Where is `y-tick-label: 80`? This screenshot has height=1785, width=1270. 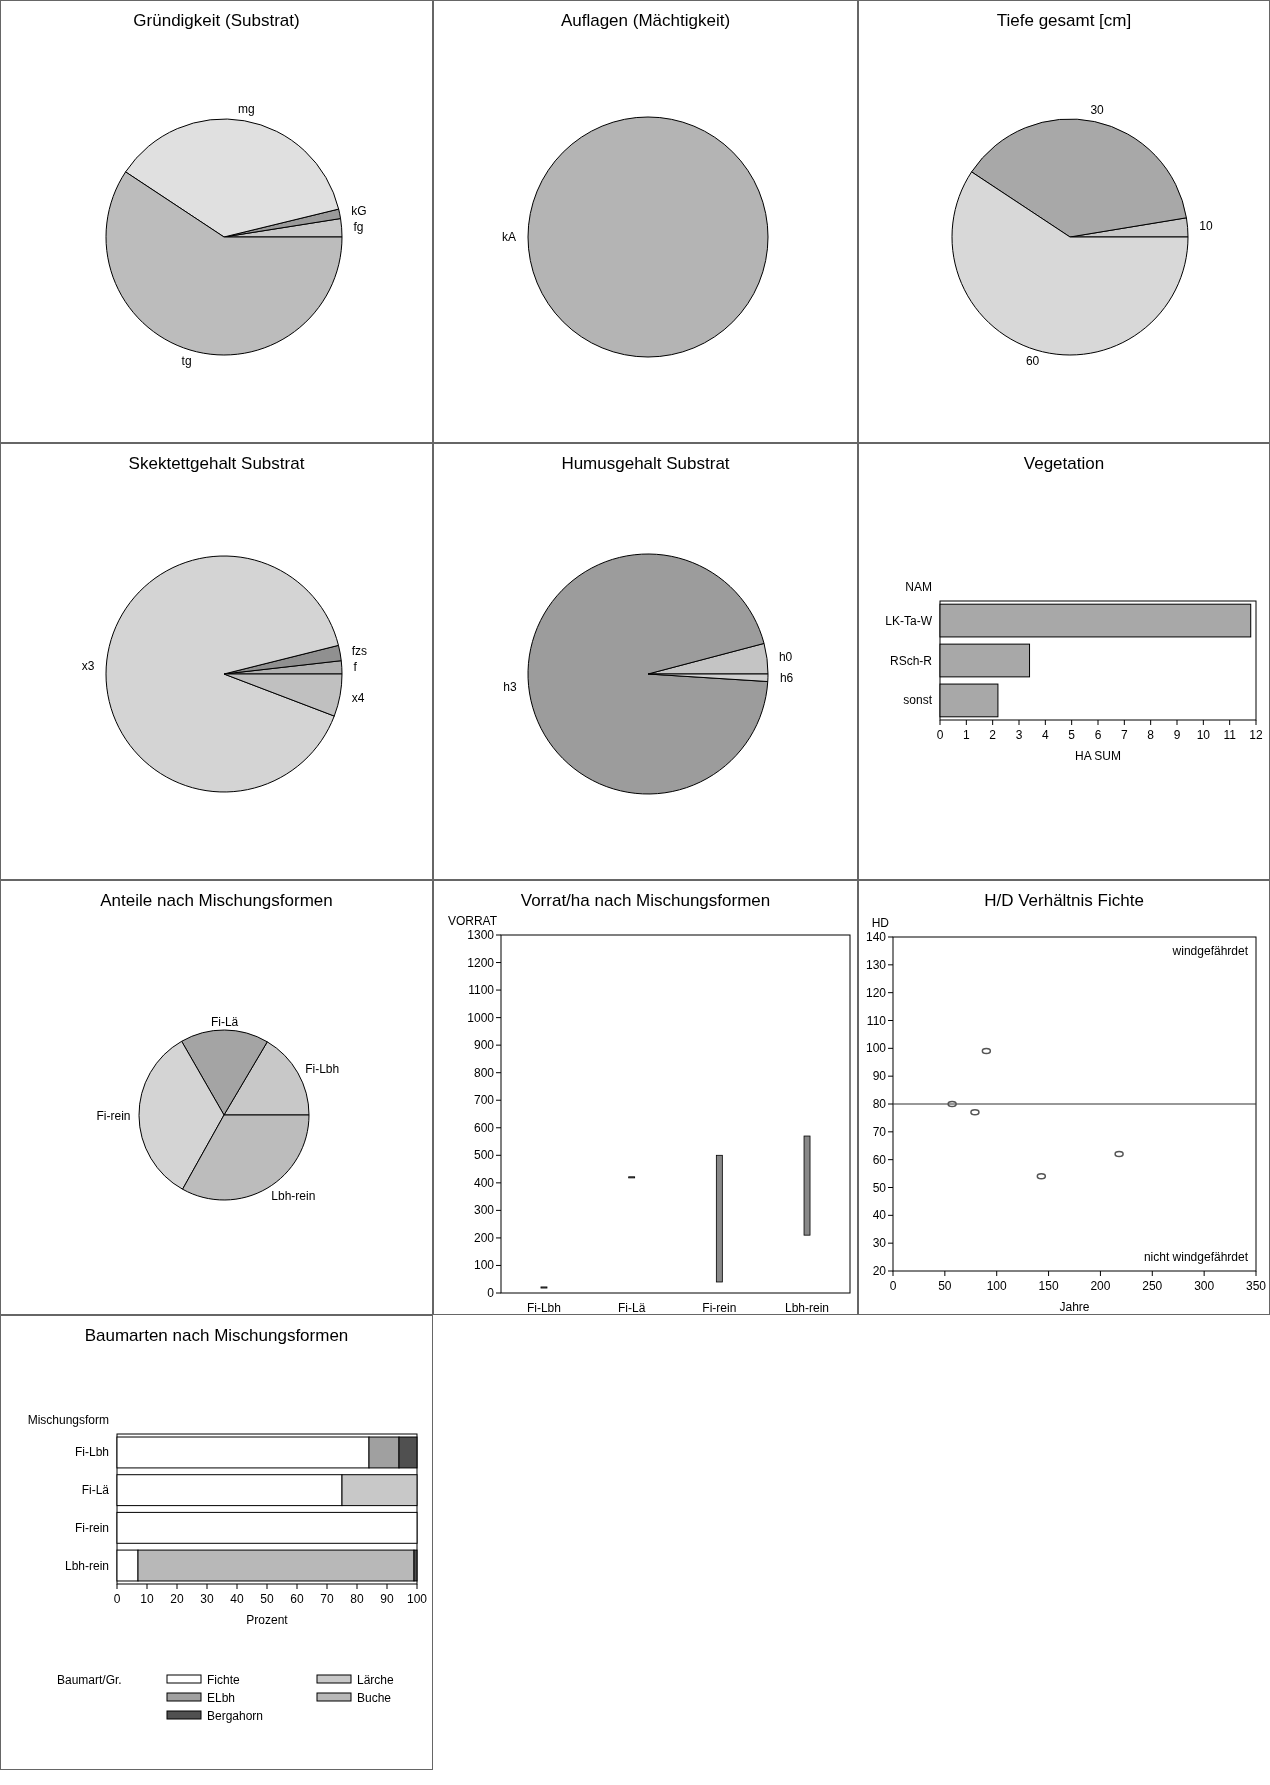 y-tick-label: 80 is located at coordinates (879, 1104).